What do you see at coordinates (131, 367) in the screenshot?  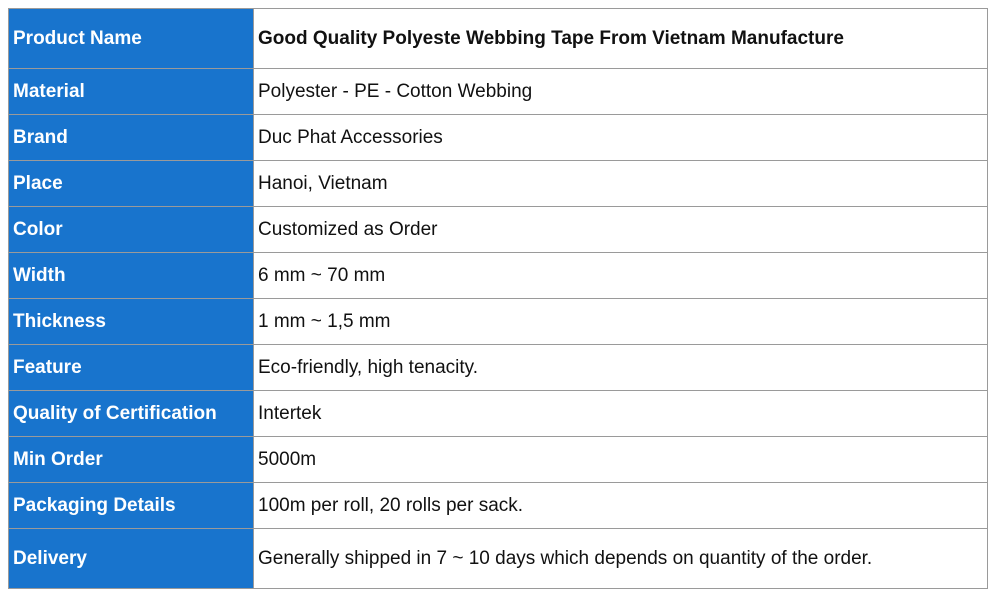 I see `row-label: Feature` at bounding box center [131, 367].